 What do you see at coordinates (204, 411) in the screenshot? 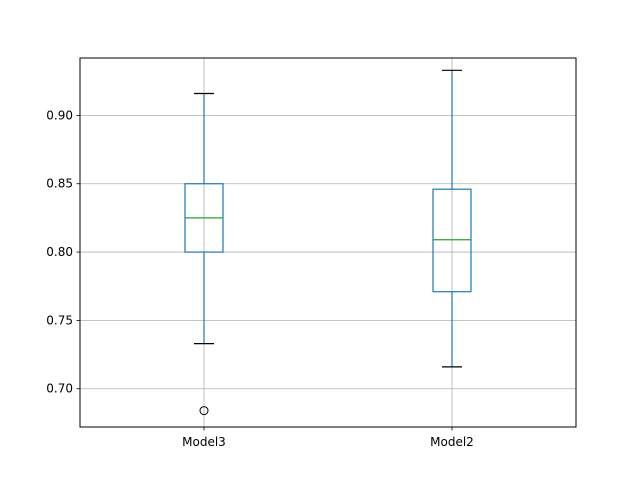
I see `outlier-point` at bounding box center [204, 411].